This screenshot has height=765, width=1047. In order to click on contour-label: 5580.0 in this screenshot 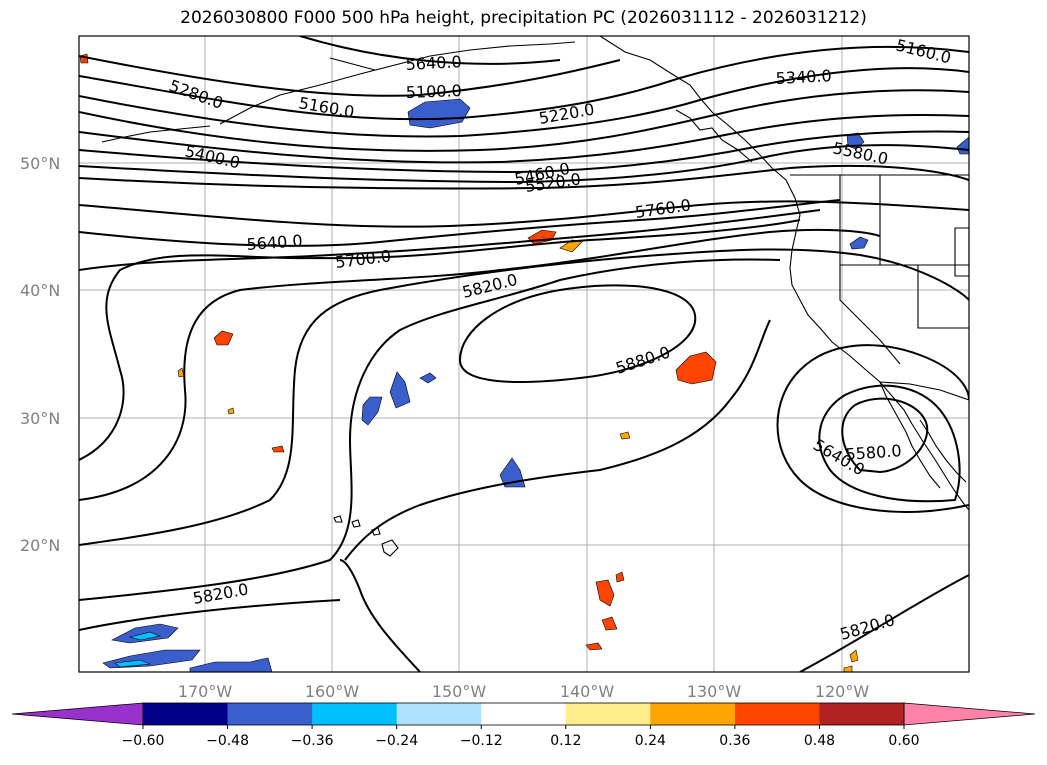, I will do `click(873, 452)`.